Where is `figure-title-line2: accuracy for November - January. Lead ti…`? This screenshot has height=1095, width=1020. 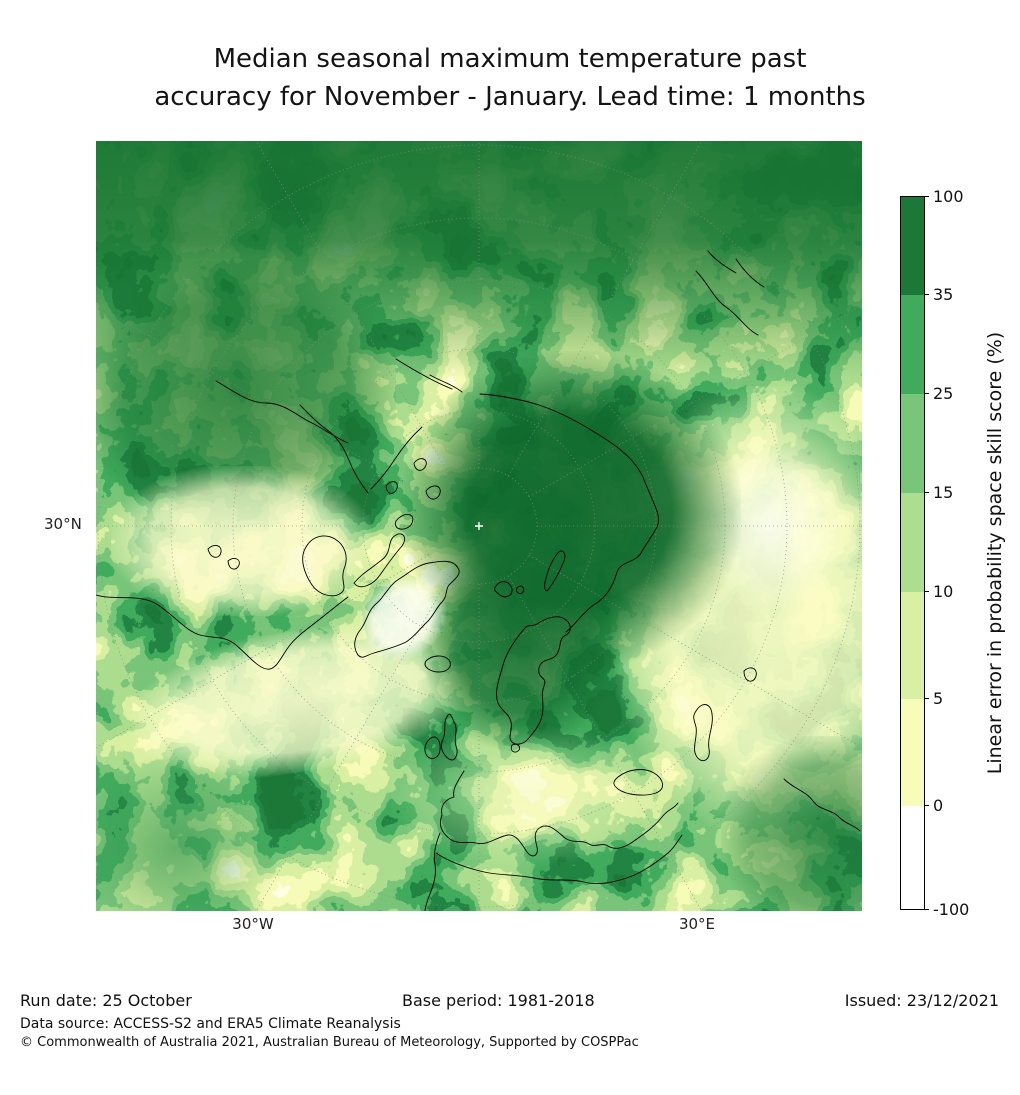 figure-title-line2: accuracy for November - January. Lead ti… is located at coordinates (510, 97).